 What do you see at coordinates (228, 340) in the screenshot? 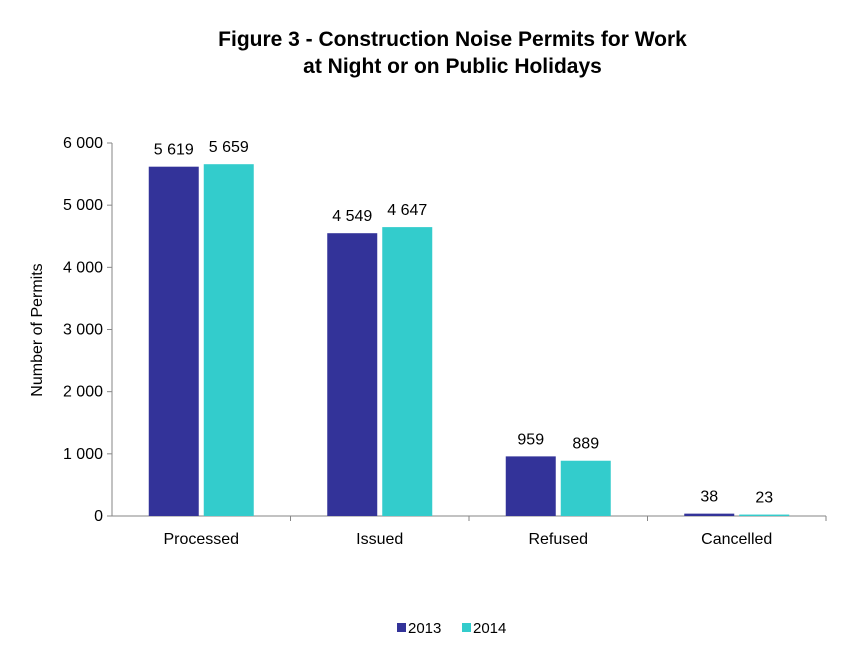
I see `bar-2014-processed` at bounding box center [228, 340].